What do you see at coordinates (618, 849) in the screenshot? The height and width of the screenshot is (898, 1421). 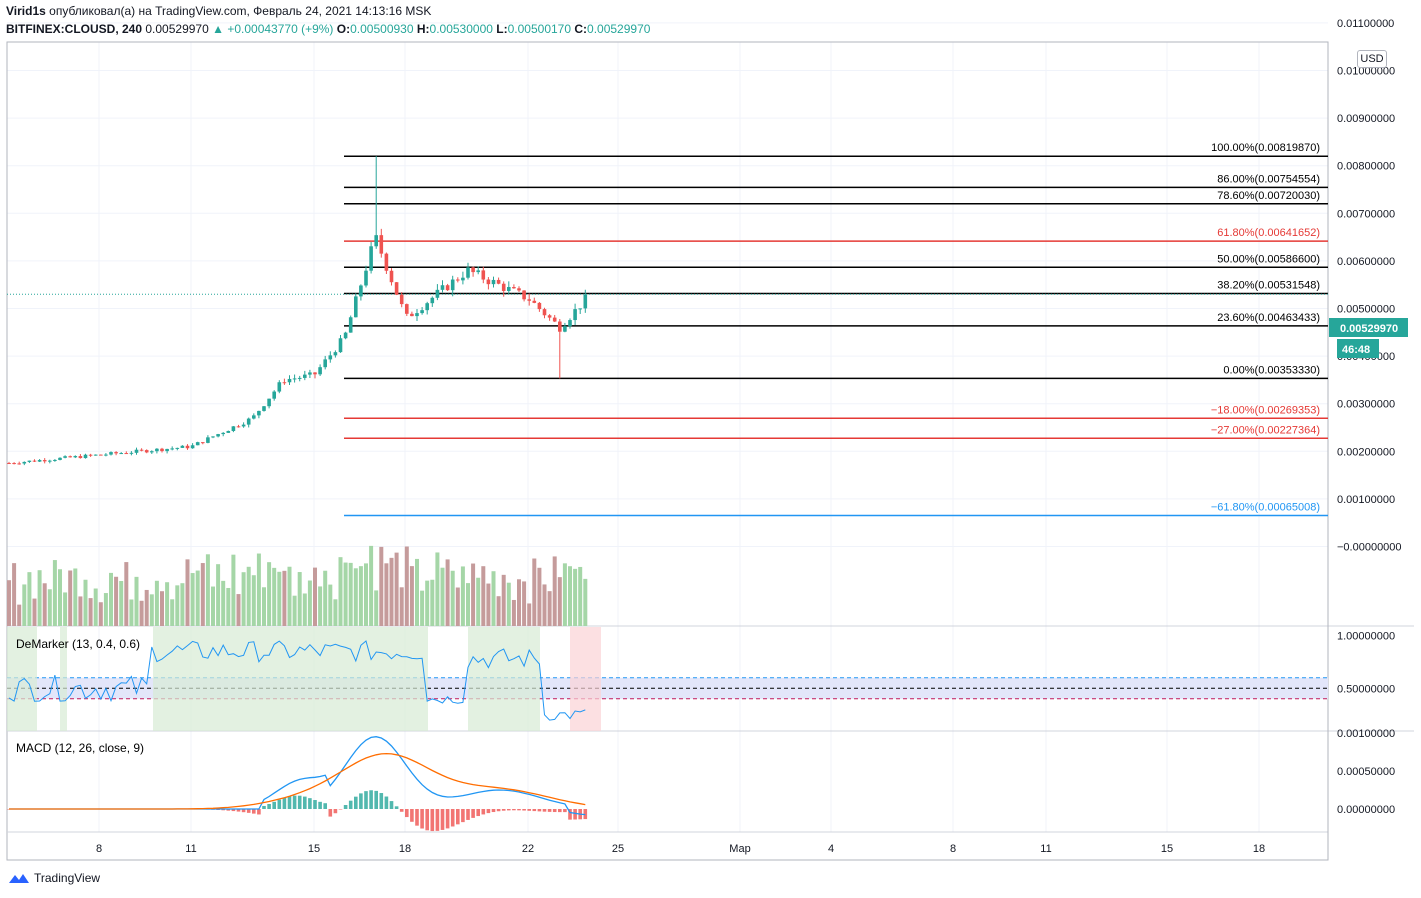 I see `time-axis-label: 25` at bounding box center [618, 849].